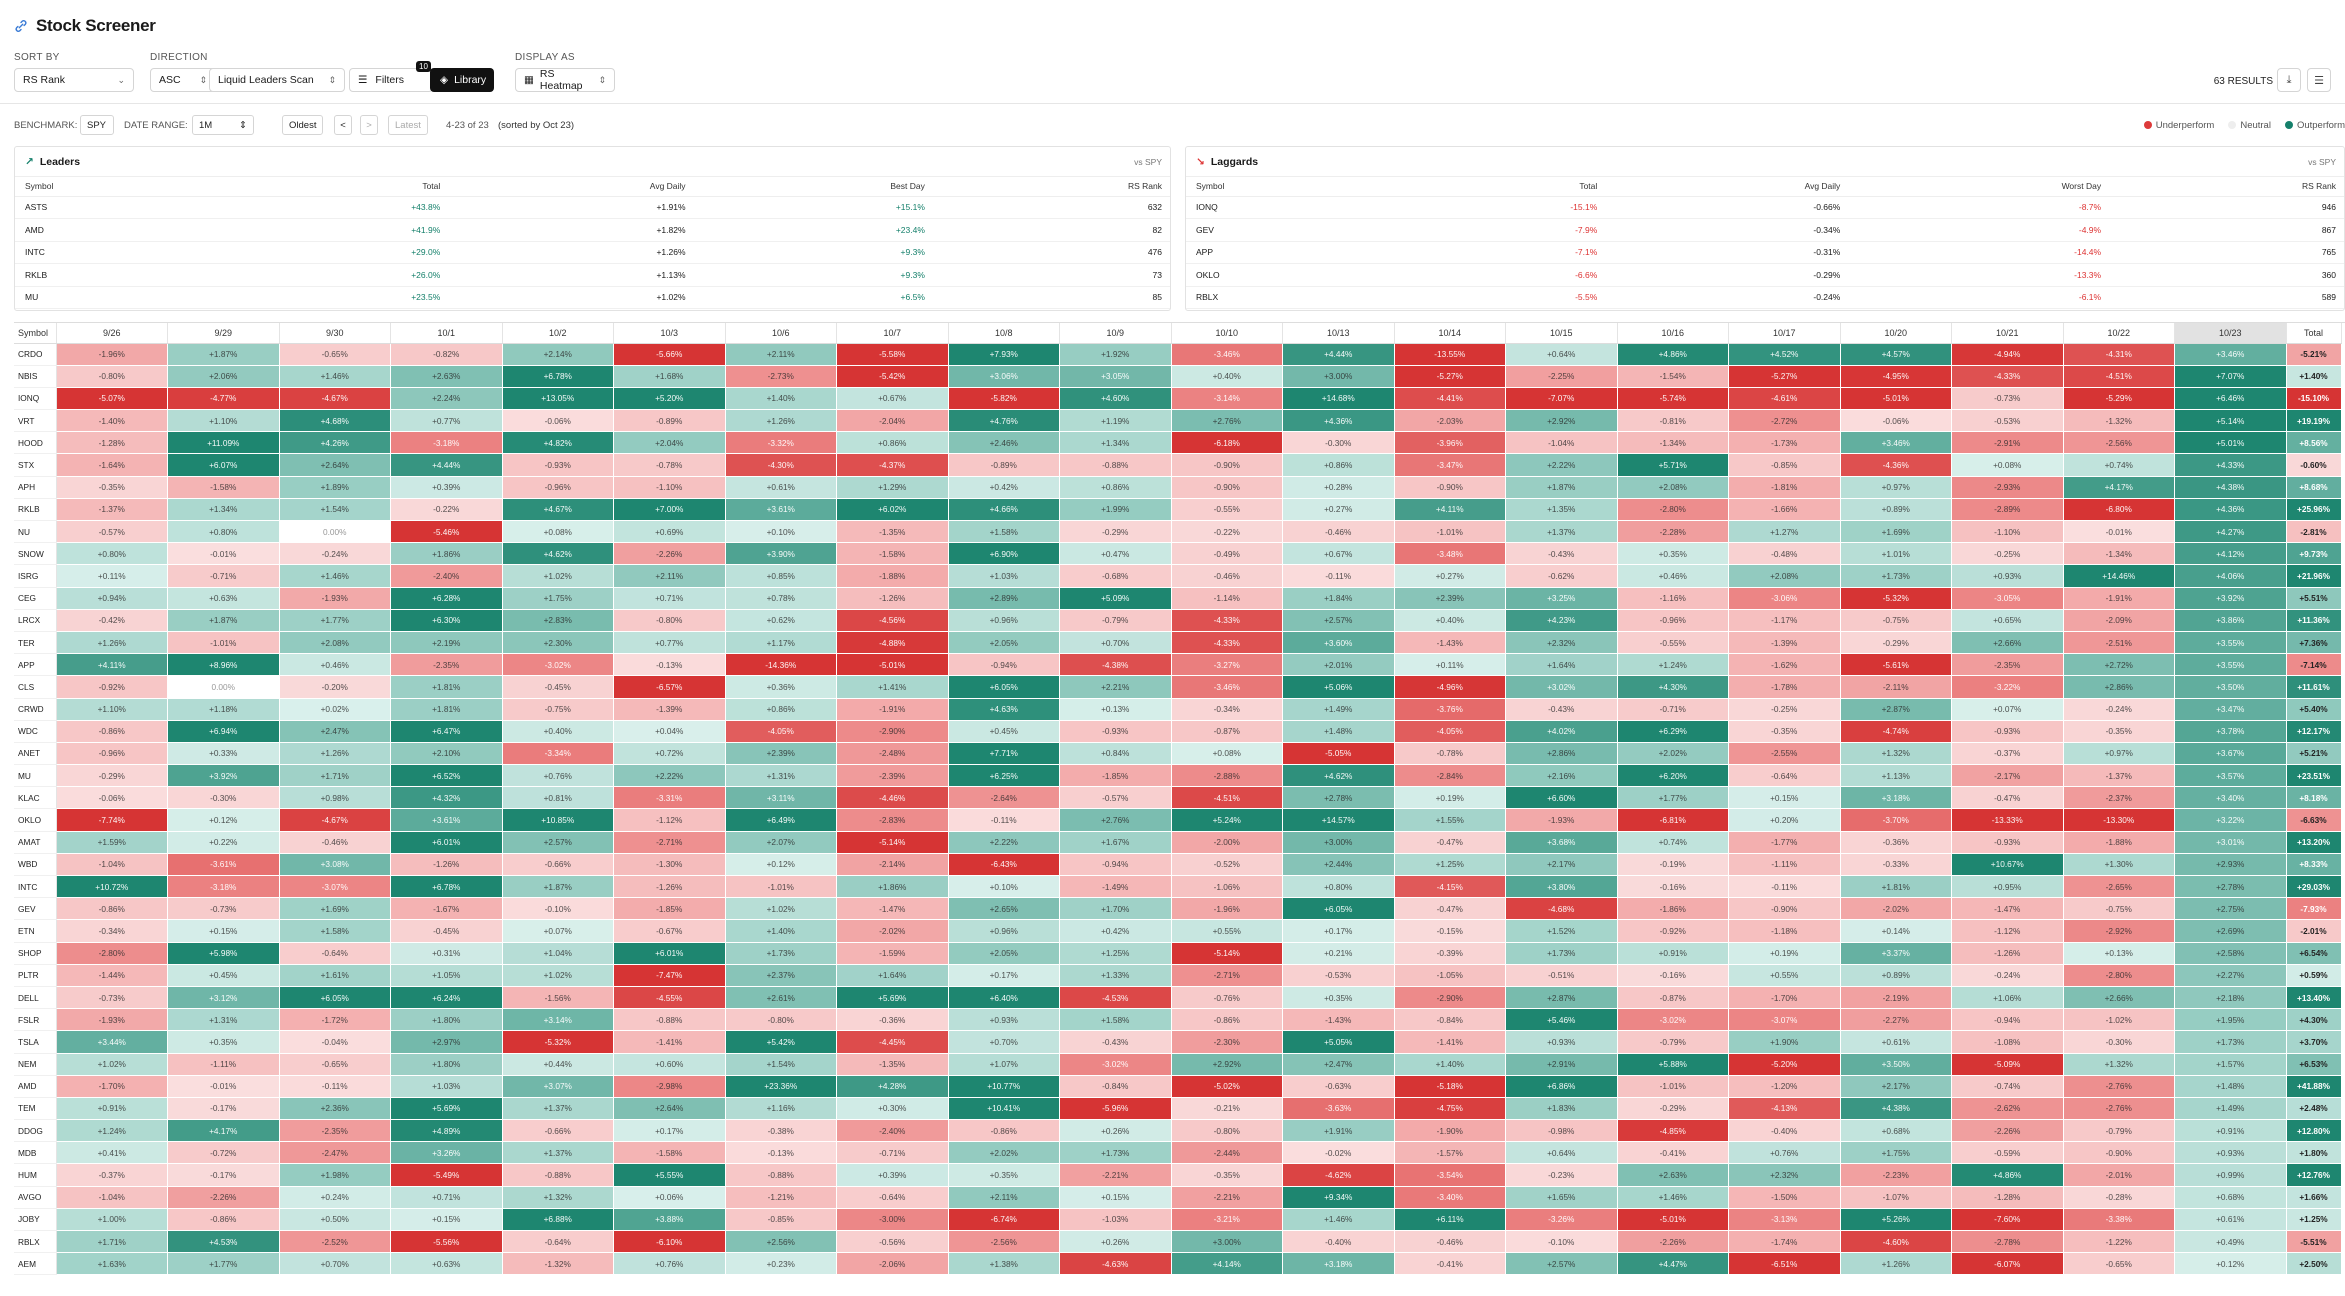  Describe the element at coordinates (669, 465) in the screenshot. I see `heatmap-cell: -0.78%` at that location.